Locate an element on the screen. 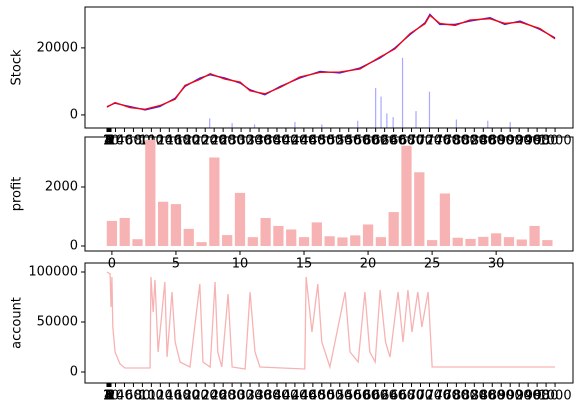  x-tick-label: 30 is located at coordinates (496, 264).